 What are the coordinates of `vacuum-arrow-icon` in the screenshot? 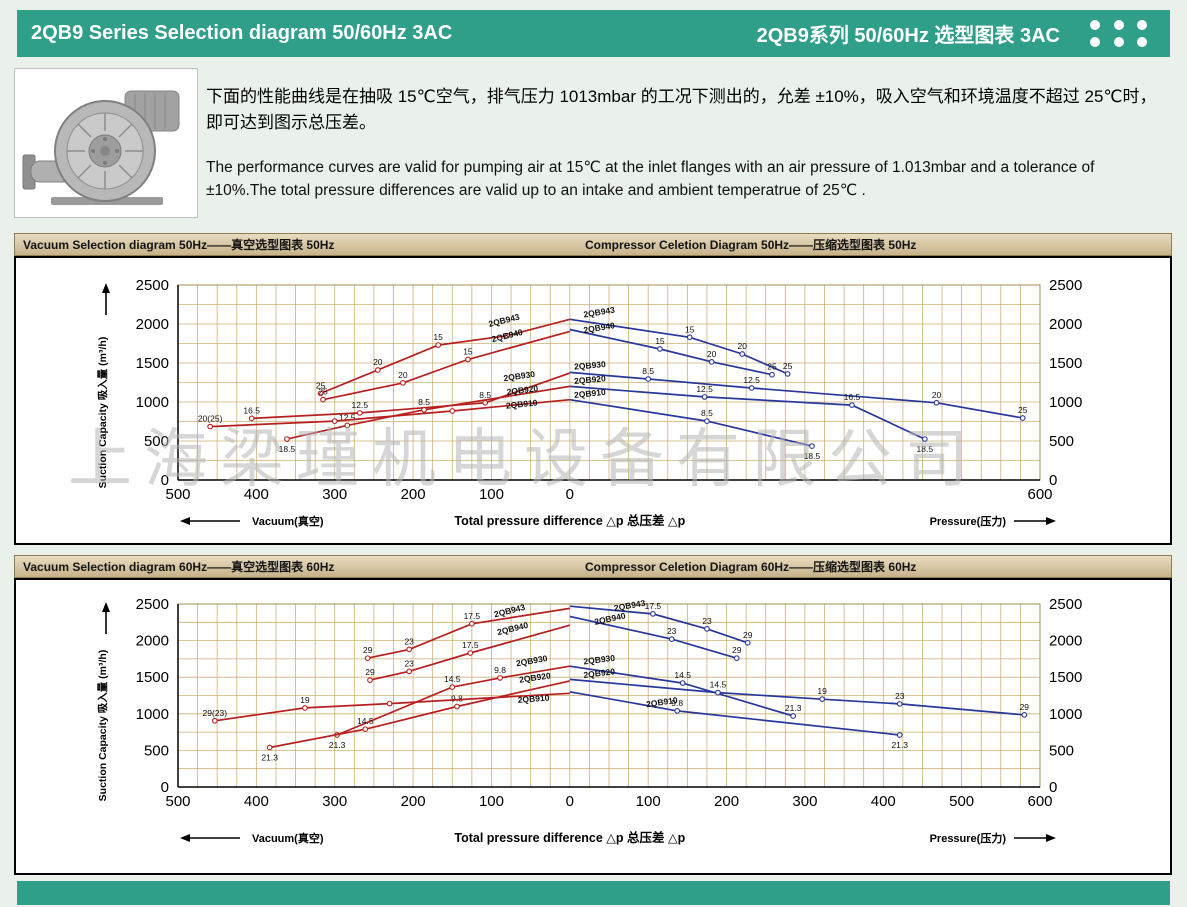 It's located at (185, 838).